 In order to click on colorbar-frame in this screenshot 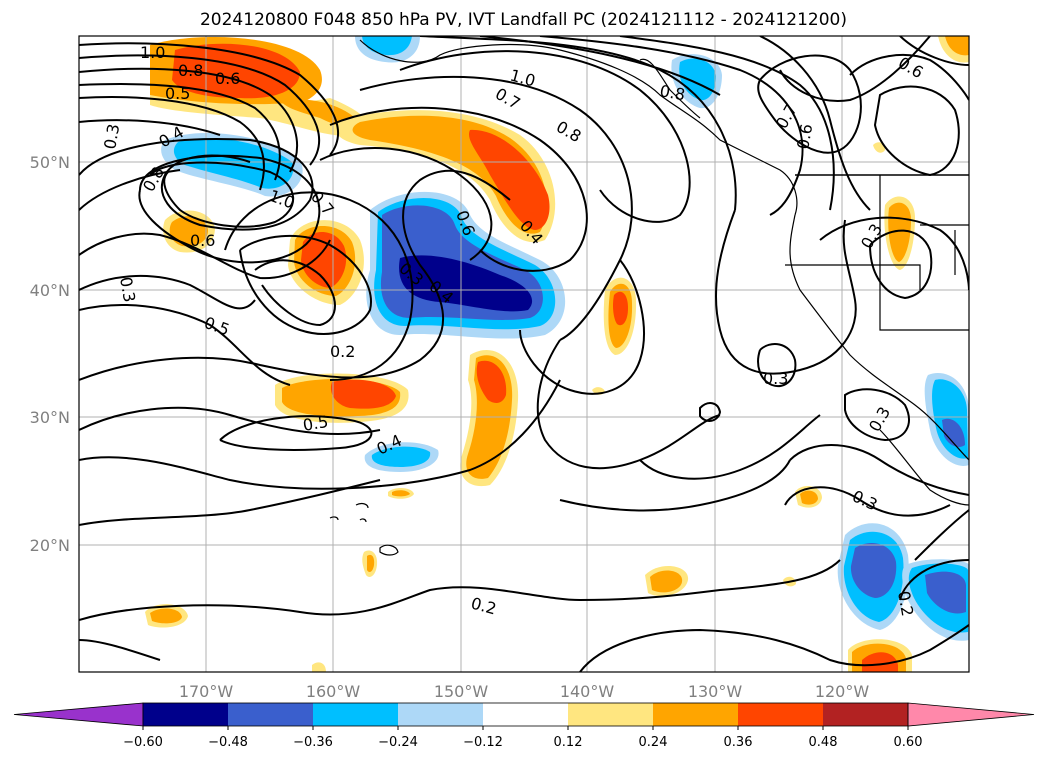, I will do `click(525, 714)`.